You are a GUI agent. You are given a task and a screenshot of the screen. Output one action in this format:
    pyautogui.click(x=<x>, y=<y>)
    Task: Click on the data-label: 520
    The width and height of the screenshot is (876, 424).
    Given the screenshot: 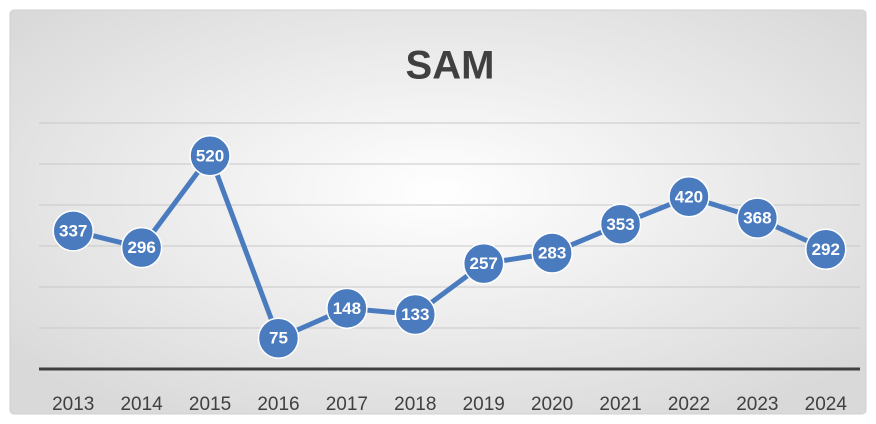 What is the action you would take?
    pyautogui.click(x=210, y=155)
    